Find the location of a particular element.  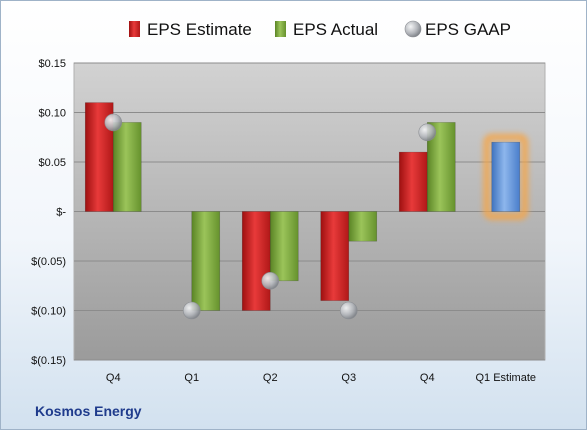

y-axis: $0.15 $0.10 $0.05 $- $(0.05) $(0.10) $(0.15) is located at coordinates (48, 212).